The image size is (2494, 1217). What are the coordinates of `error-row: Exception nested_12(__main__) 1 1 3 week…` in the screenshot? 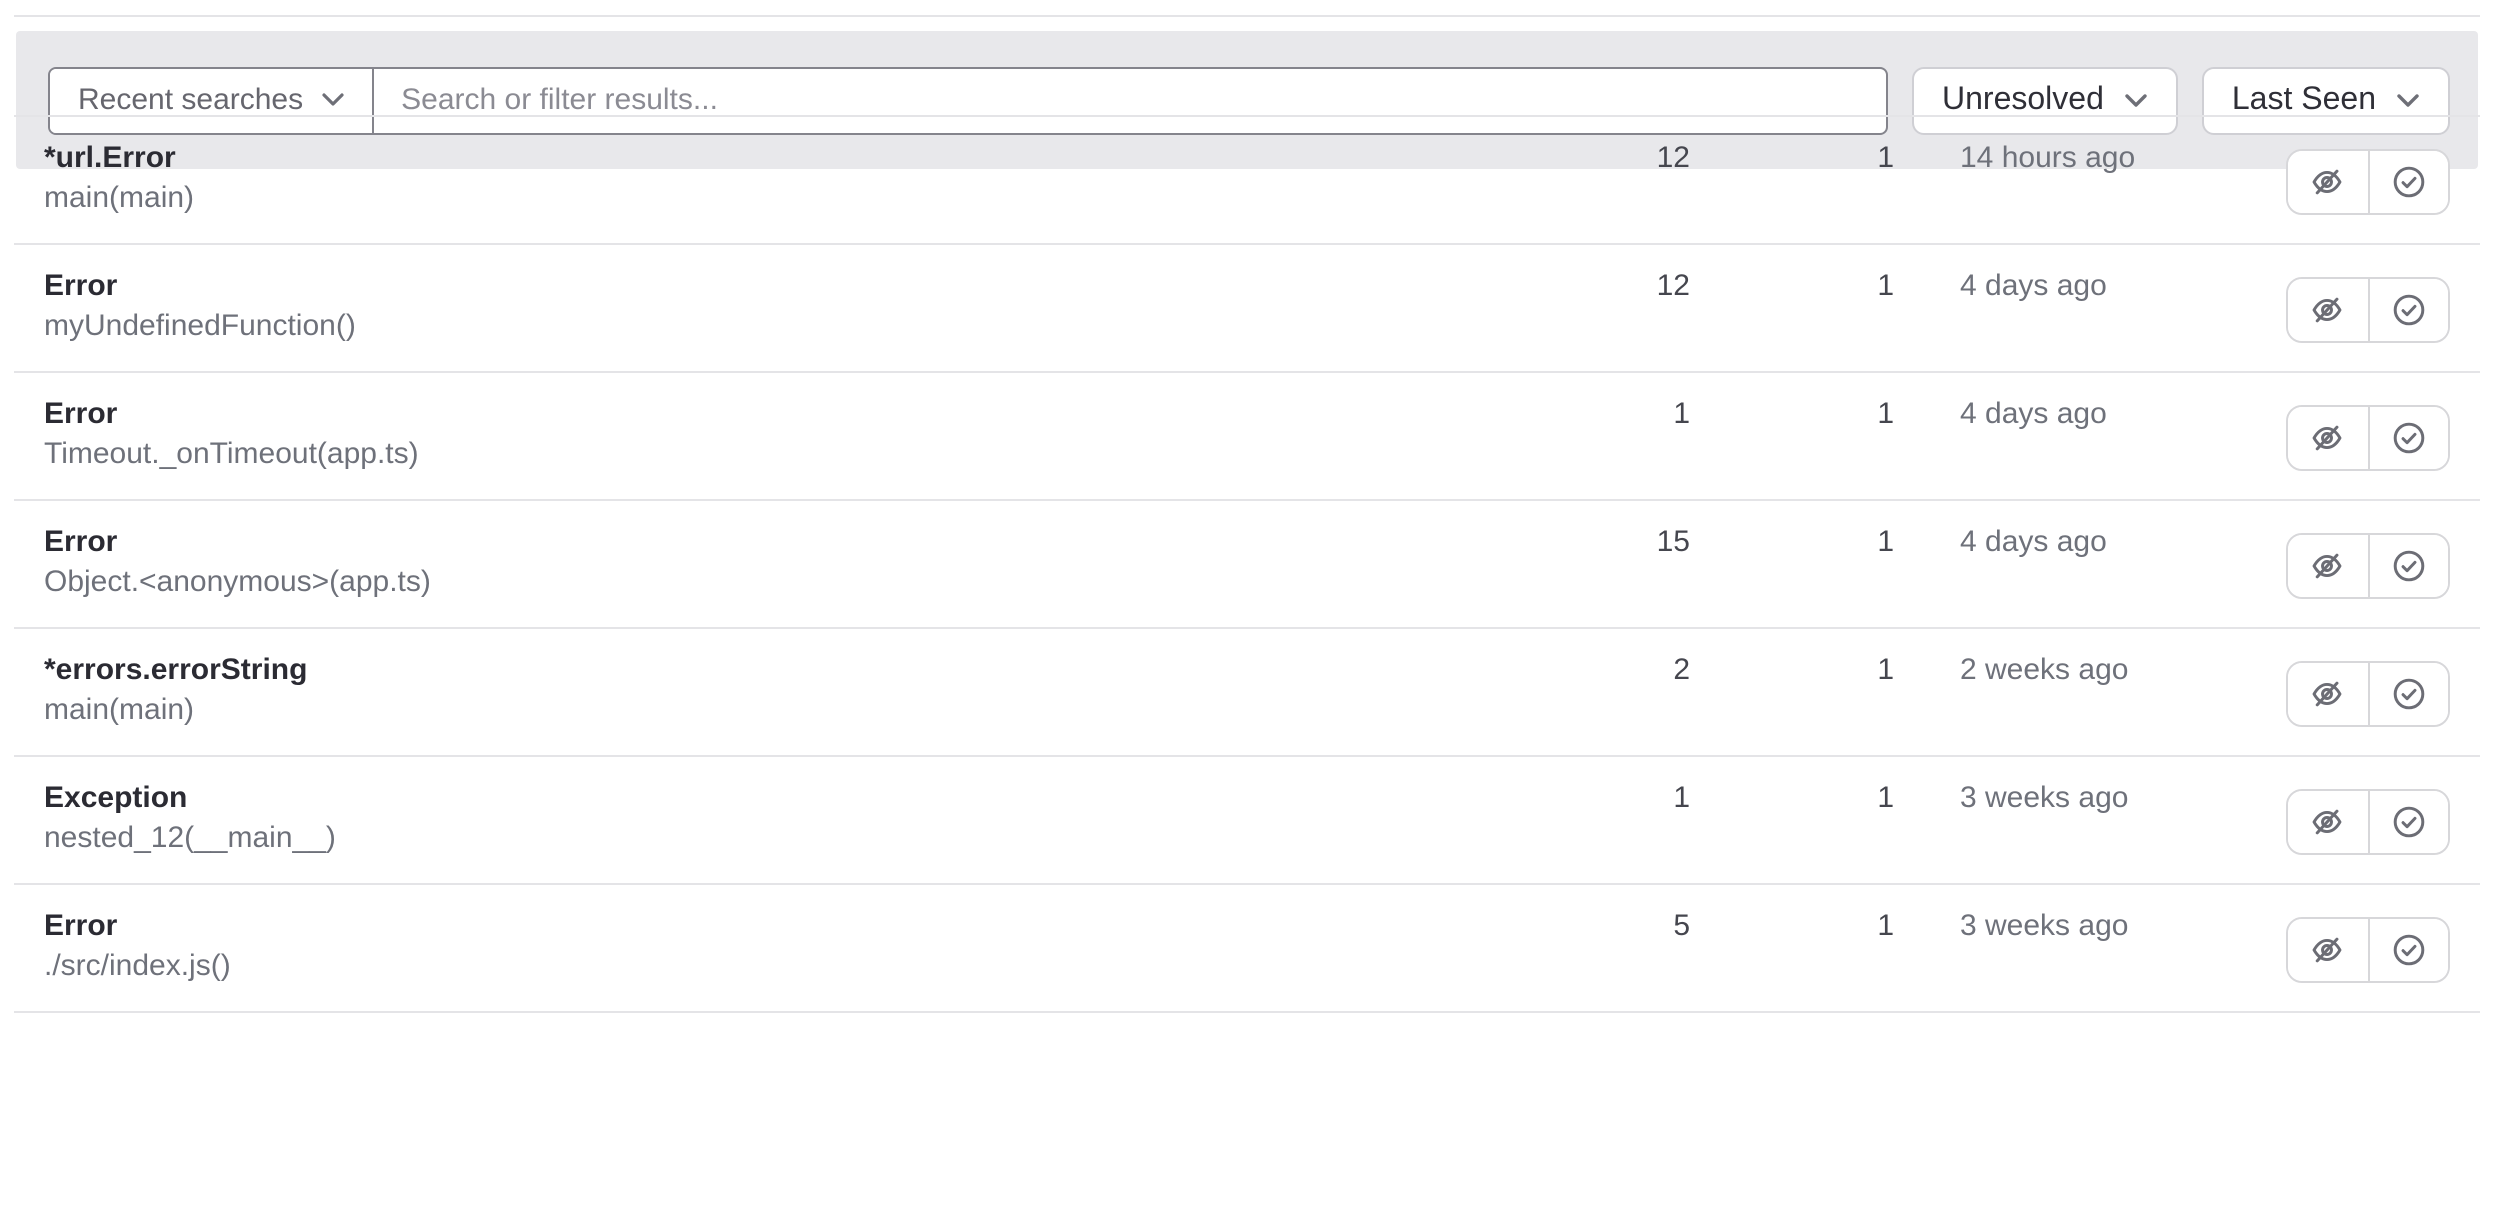 It's located at (1247, 819).